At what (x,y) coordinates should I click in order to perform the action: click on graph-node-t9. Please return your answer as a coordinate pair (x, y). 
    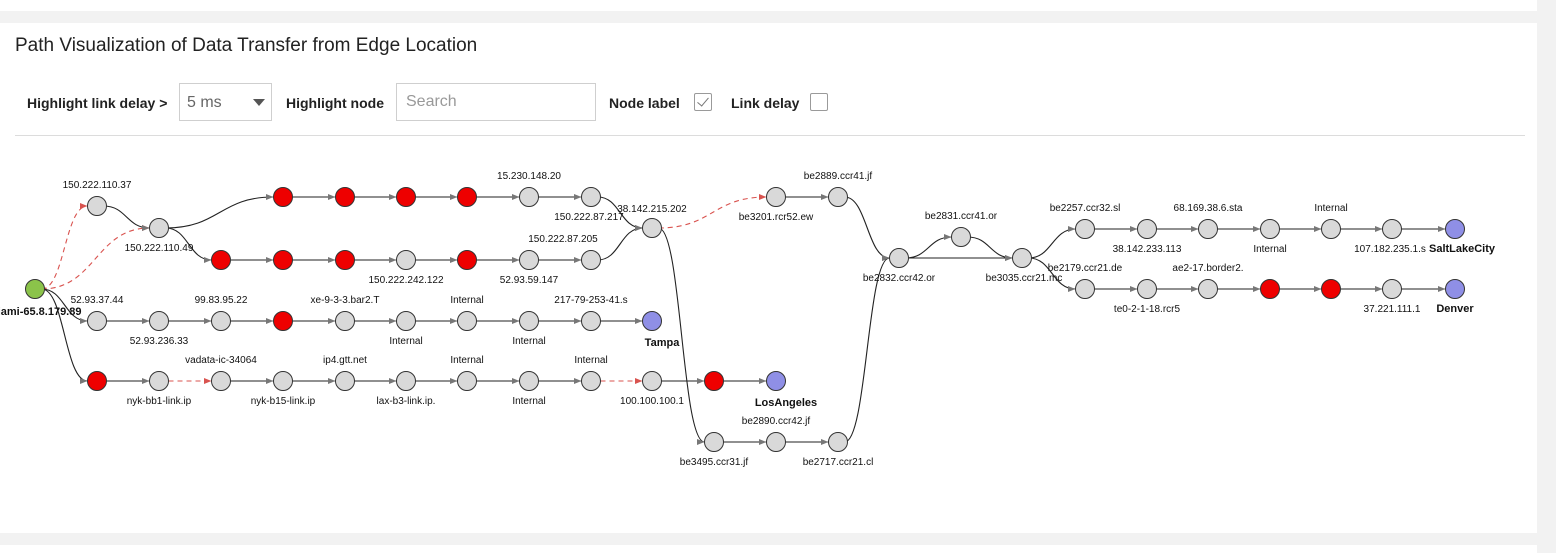
    Looking at the image, I should click on (591, 321).